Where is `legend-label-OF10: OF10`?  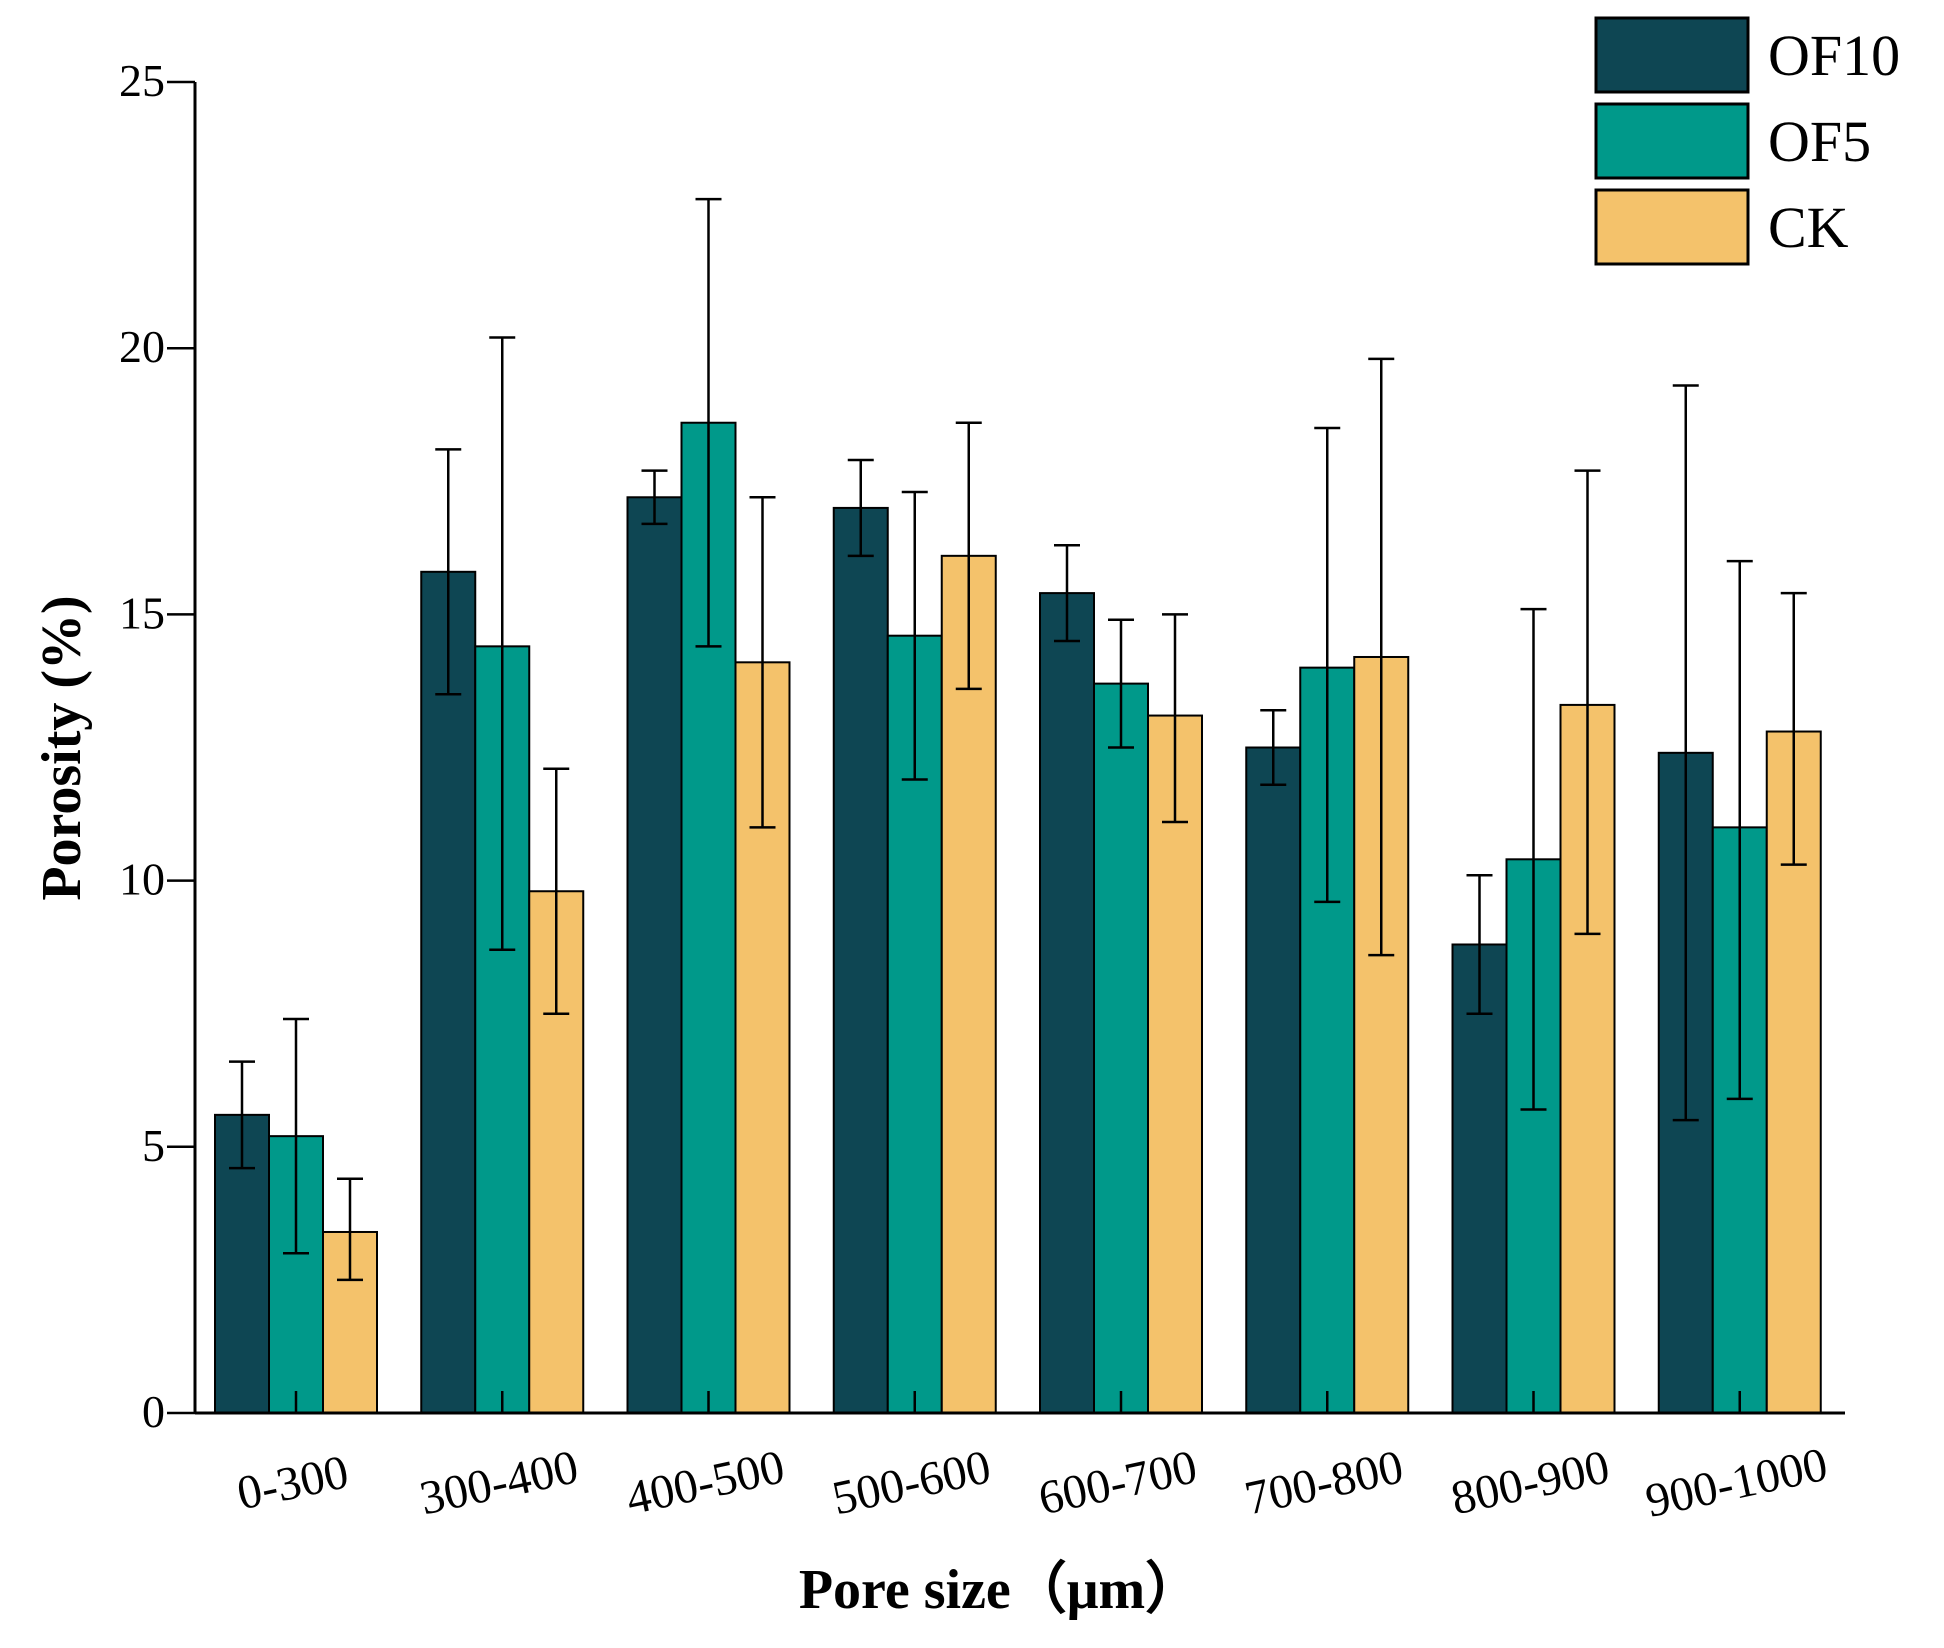
legend-label-OF10: OF10 is located at coordinates (1834, 55).